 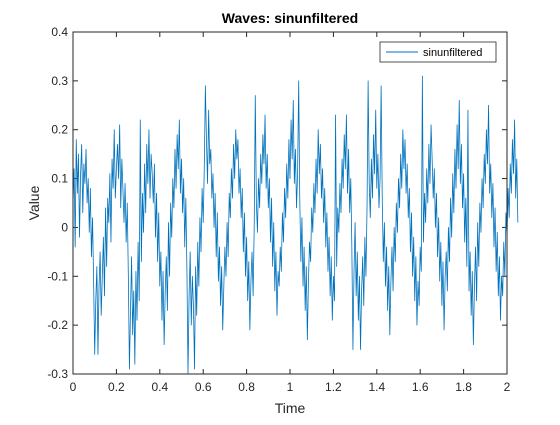 What do you see at coordinates (73, 387) in the screenshot?
I see `x-tick-label: 0` at bounding box center [73, 387].